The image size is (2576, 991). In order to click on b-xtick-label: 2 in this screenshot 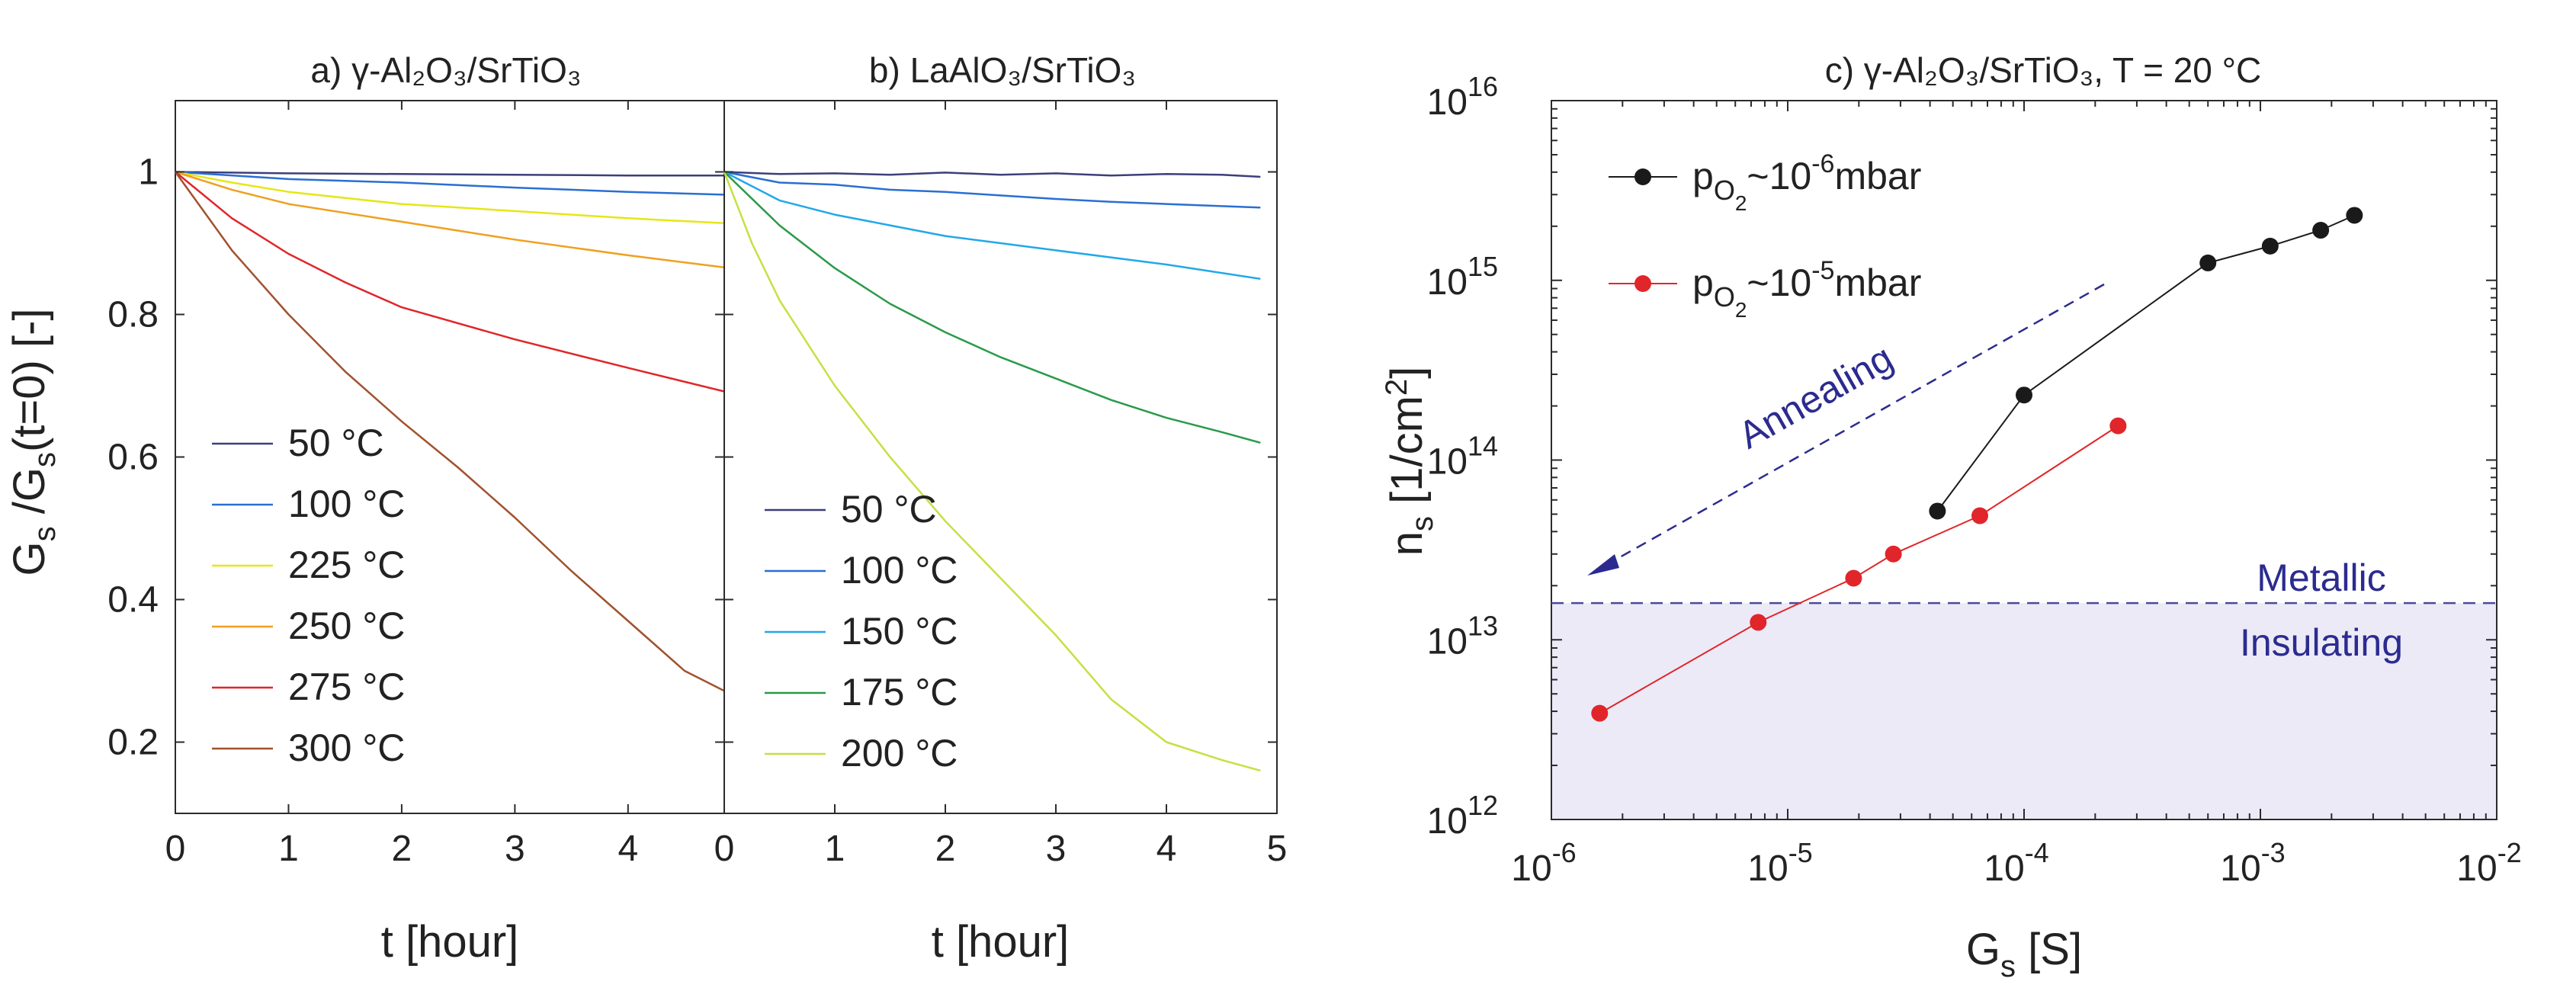, I will do `click(945, 849)`.